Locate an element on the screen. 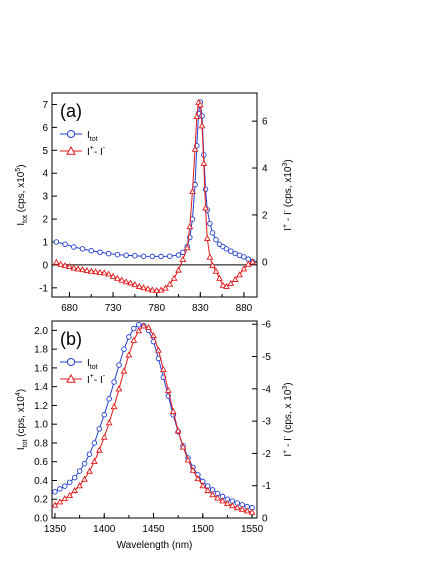 Image resolution: width=436 pixels, height=564 pixels. right-axis-label: I+ - I- (cps, x 103) is located at coordinates (288, 419).